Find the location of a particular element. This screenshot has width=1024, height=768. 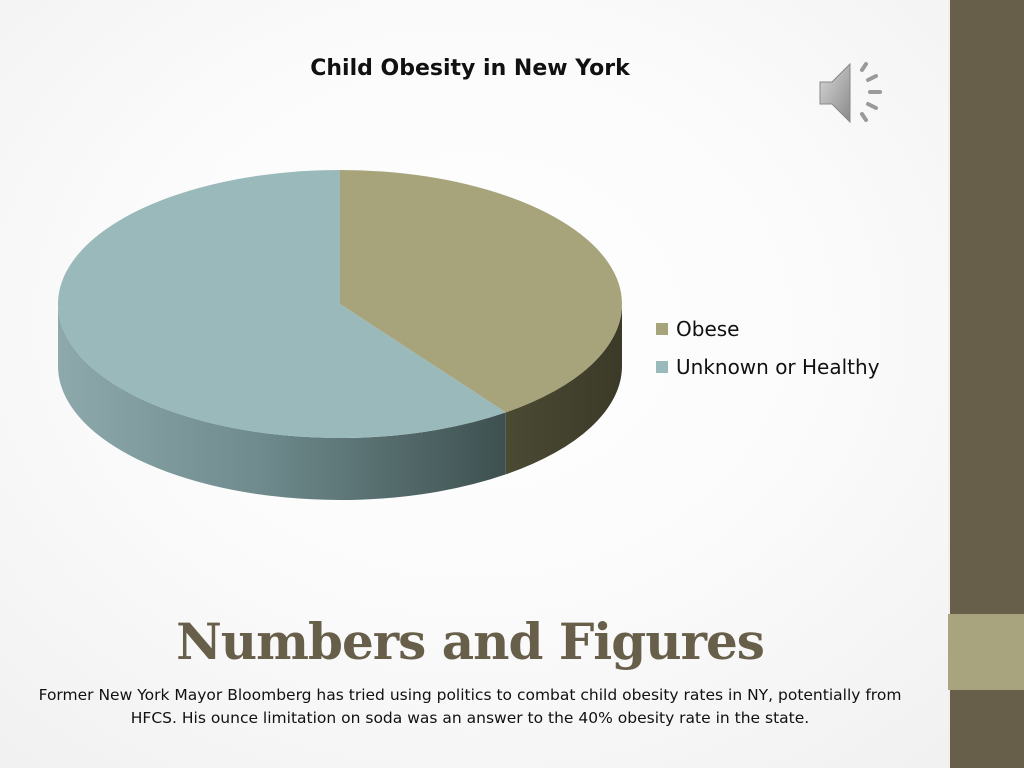

legend-swatch-obese is located at coordinates (662, 329).